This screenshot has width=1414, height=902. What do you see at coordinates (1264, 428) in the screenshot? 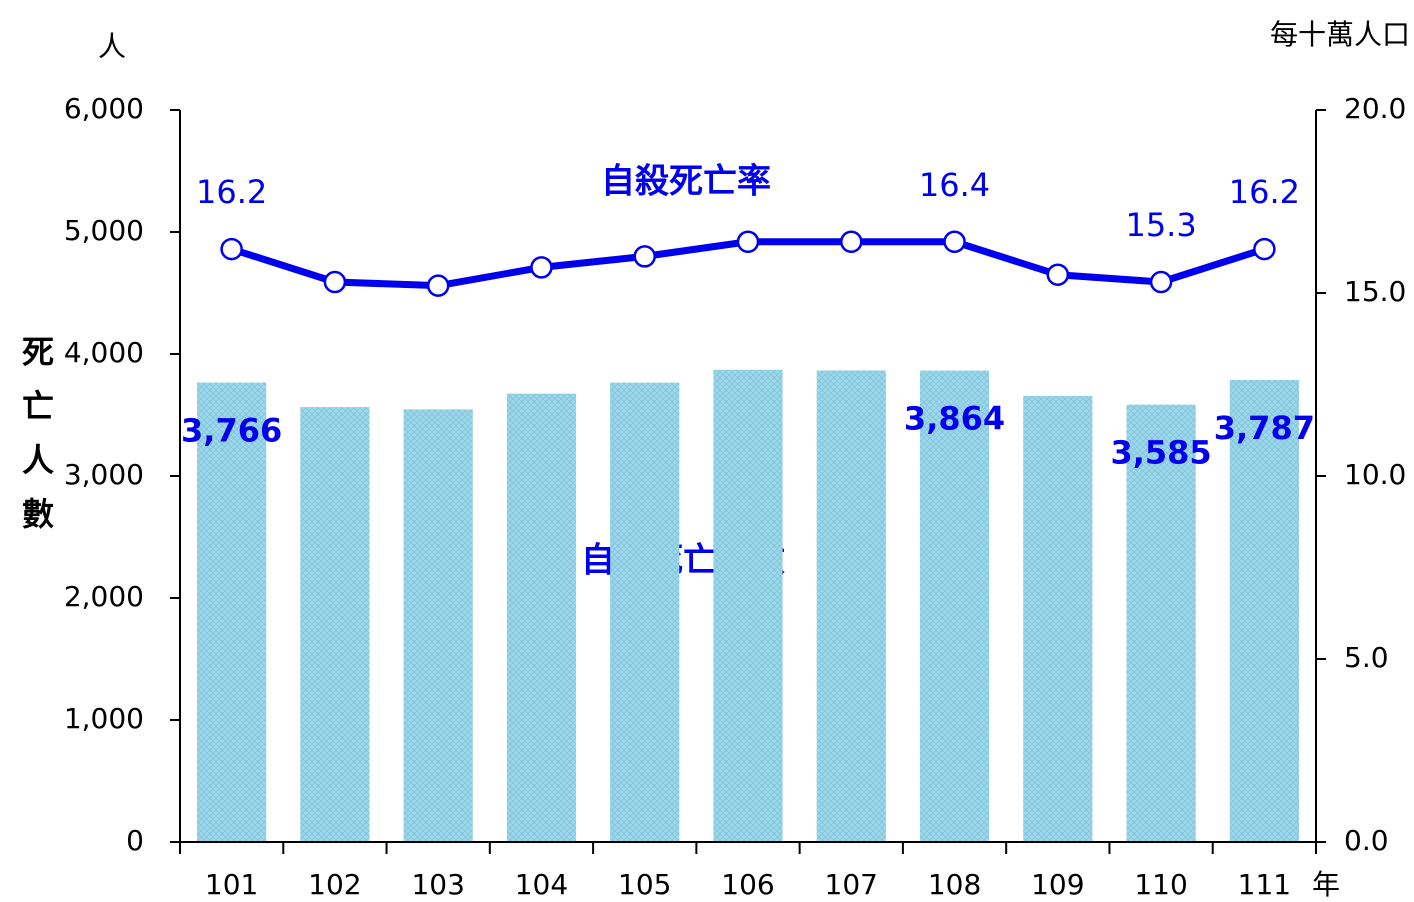
I see `data-label: 3,787` at bounding box center [1264, 428].